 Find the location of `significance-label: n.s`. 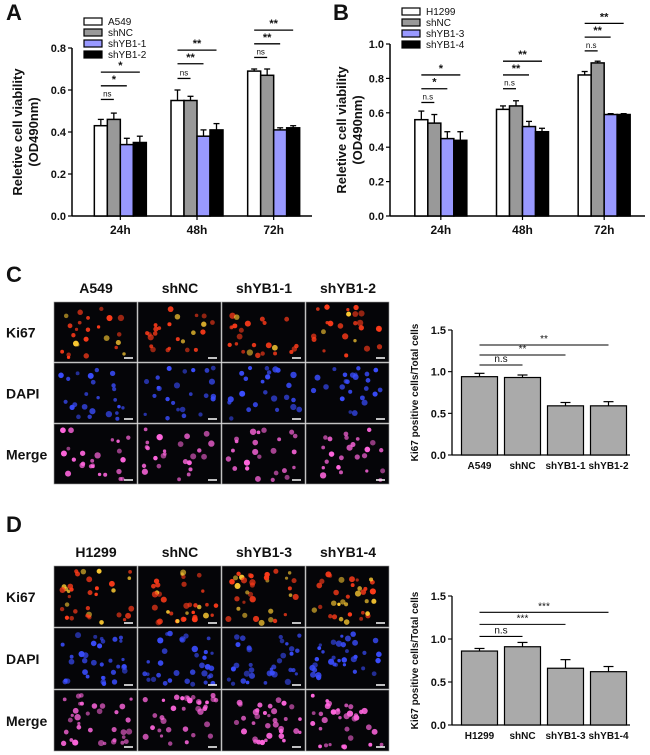

significance-label: n.s is located at coordinates (500, 359).